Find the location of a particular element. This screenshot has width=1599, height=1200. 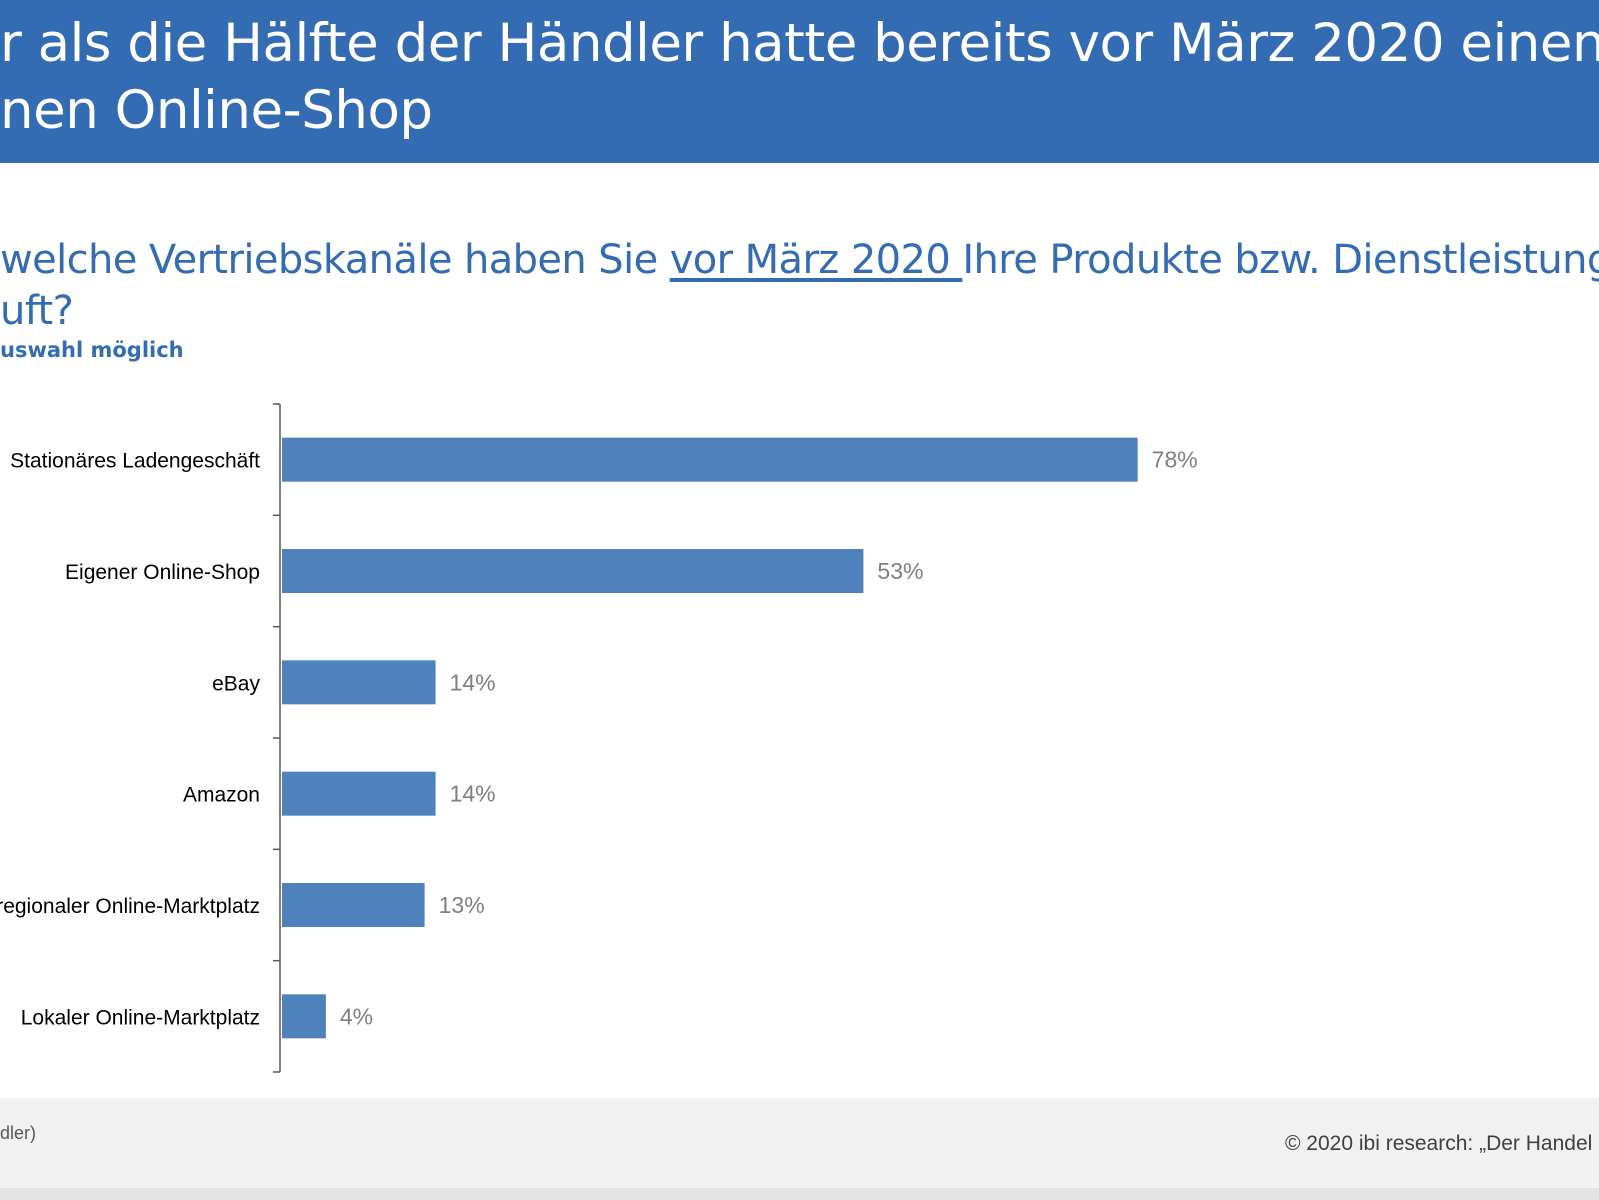

question-line-2: uft? is located at coordinates (37, 311).